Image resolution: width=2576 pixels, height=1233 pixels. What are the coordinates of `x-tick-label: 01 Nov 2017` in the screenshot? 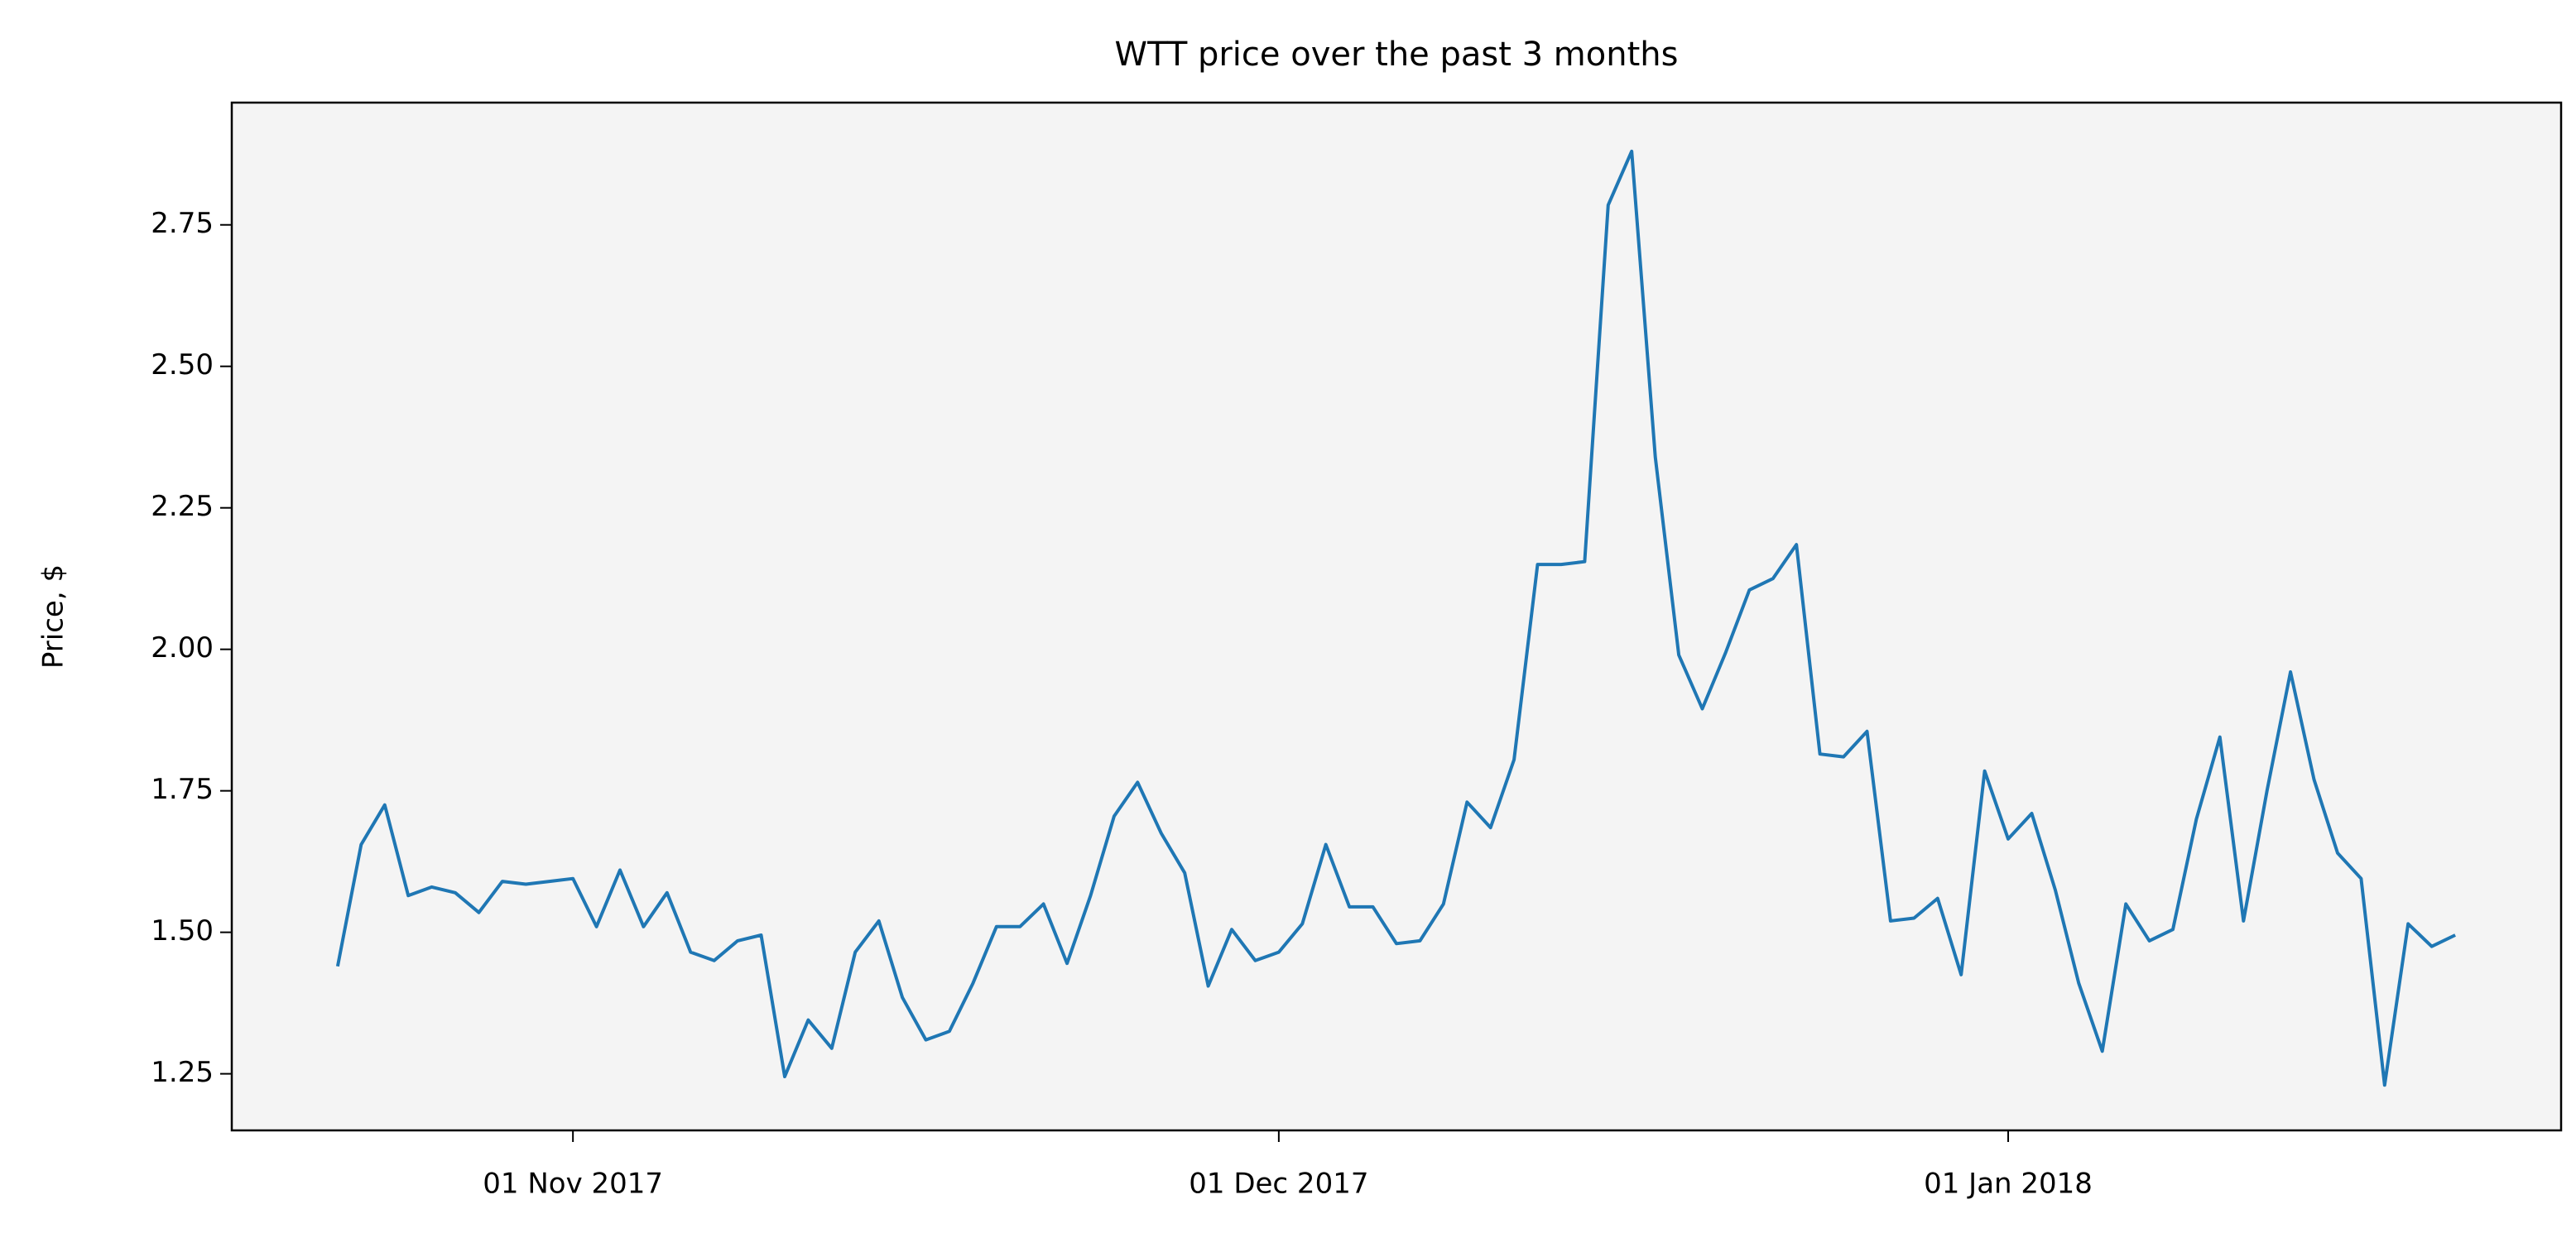 It's located at (573, 1184).